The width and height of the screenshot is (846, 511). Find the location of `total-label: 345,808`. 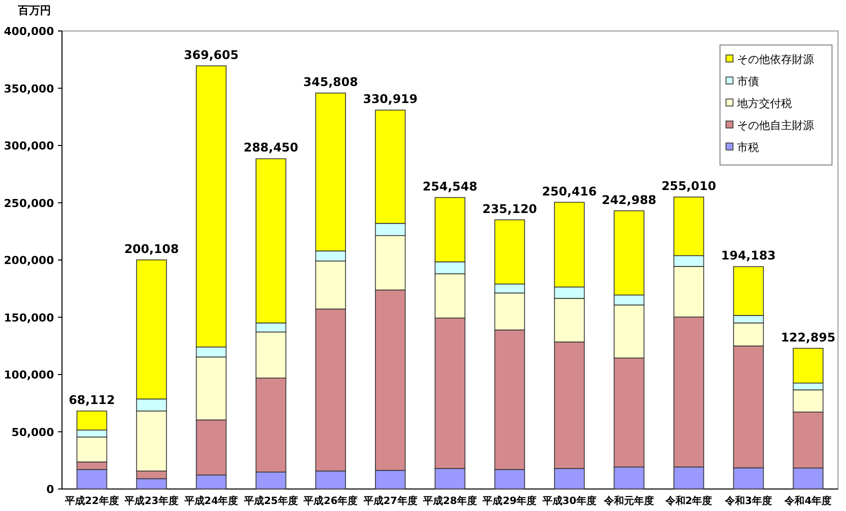

total-label: 345,808 is located at coordinates (330, 82).